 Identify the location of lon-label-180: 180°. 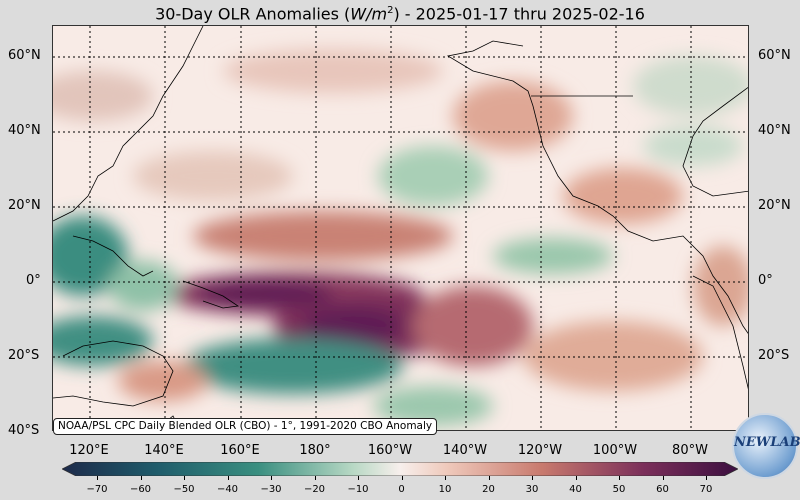
(315, 450).